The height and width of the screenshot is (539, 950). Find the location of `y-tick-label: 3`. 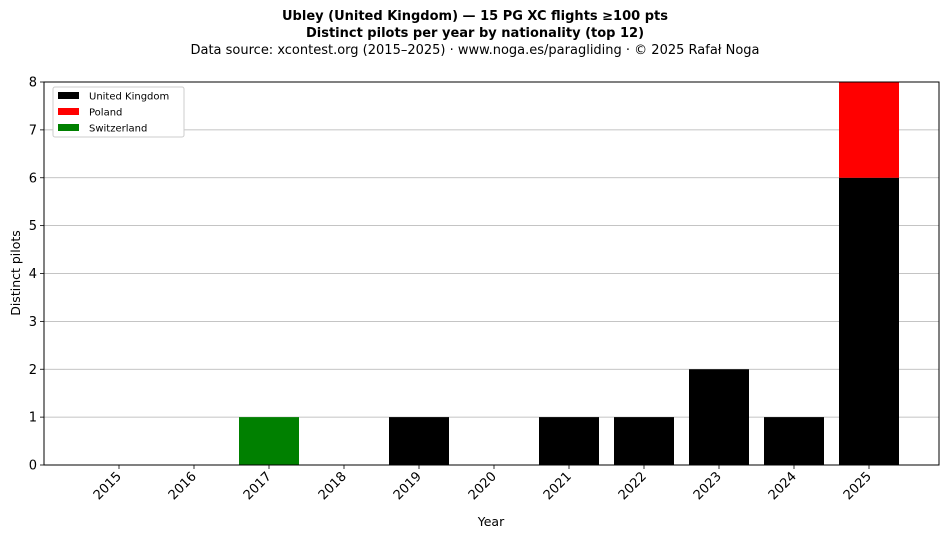

y-tick-label: 3 is located at coordinates (33, 322).